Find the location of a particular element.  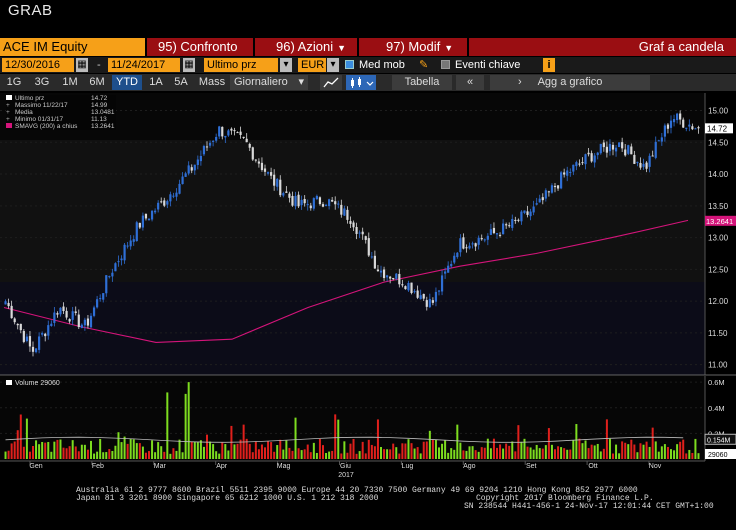

info-icon: i is located at coordinates (549, 65).